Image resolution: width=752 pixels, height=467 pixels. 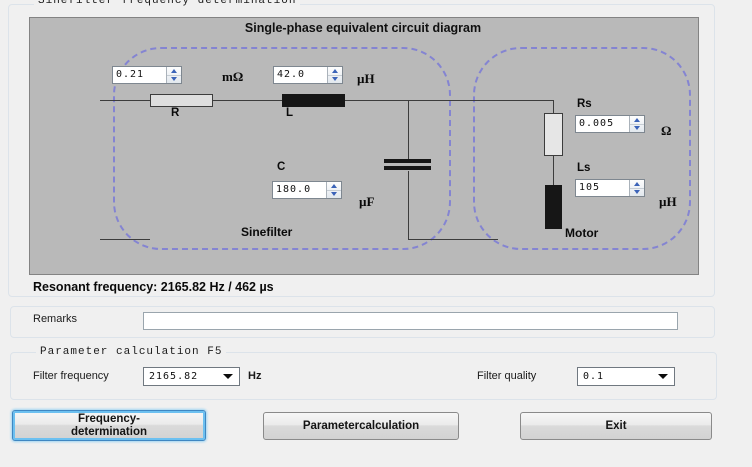 What do you see at coordinates (666, 130) in the screenshot?
I see `unit-Rs: Ω` at bounding box center [666, 130].